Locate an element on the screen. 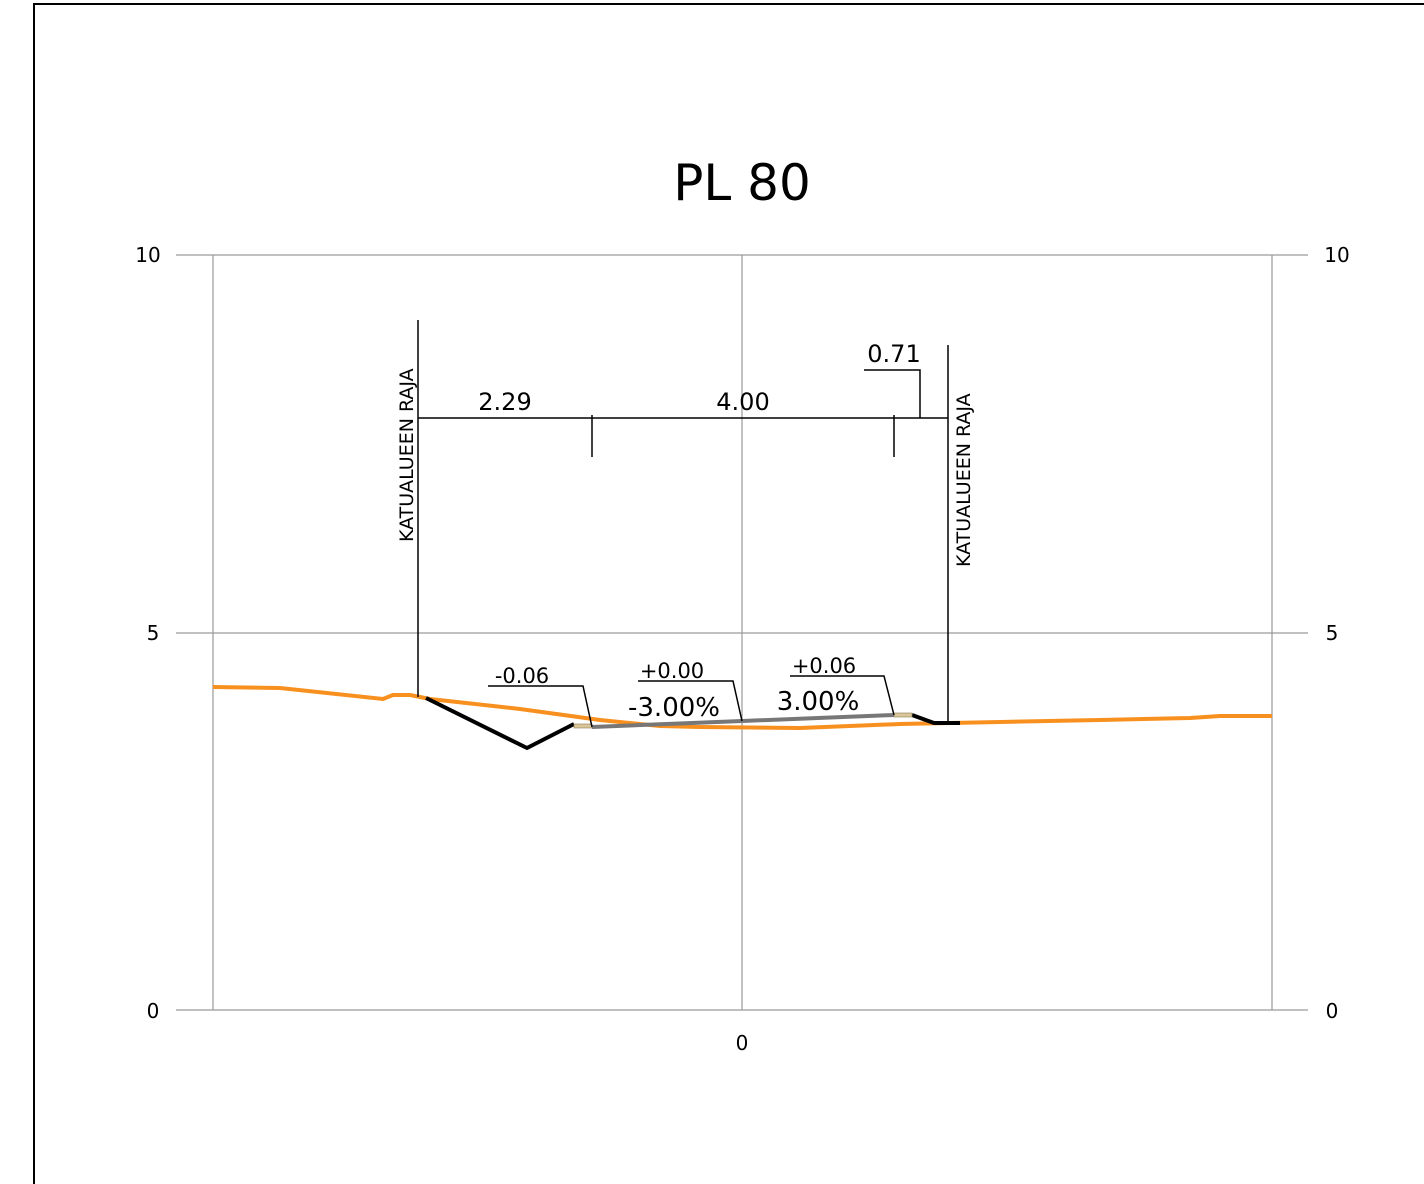 This screenshot has width=1424, height=1184. boundary-label-left: KATUALUEEN RAJA is located at coordinates (407, 455).